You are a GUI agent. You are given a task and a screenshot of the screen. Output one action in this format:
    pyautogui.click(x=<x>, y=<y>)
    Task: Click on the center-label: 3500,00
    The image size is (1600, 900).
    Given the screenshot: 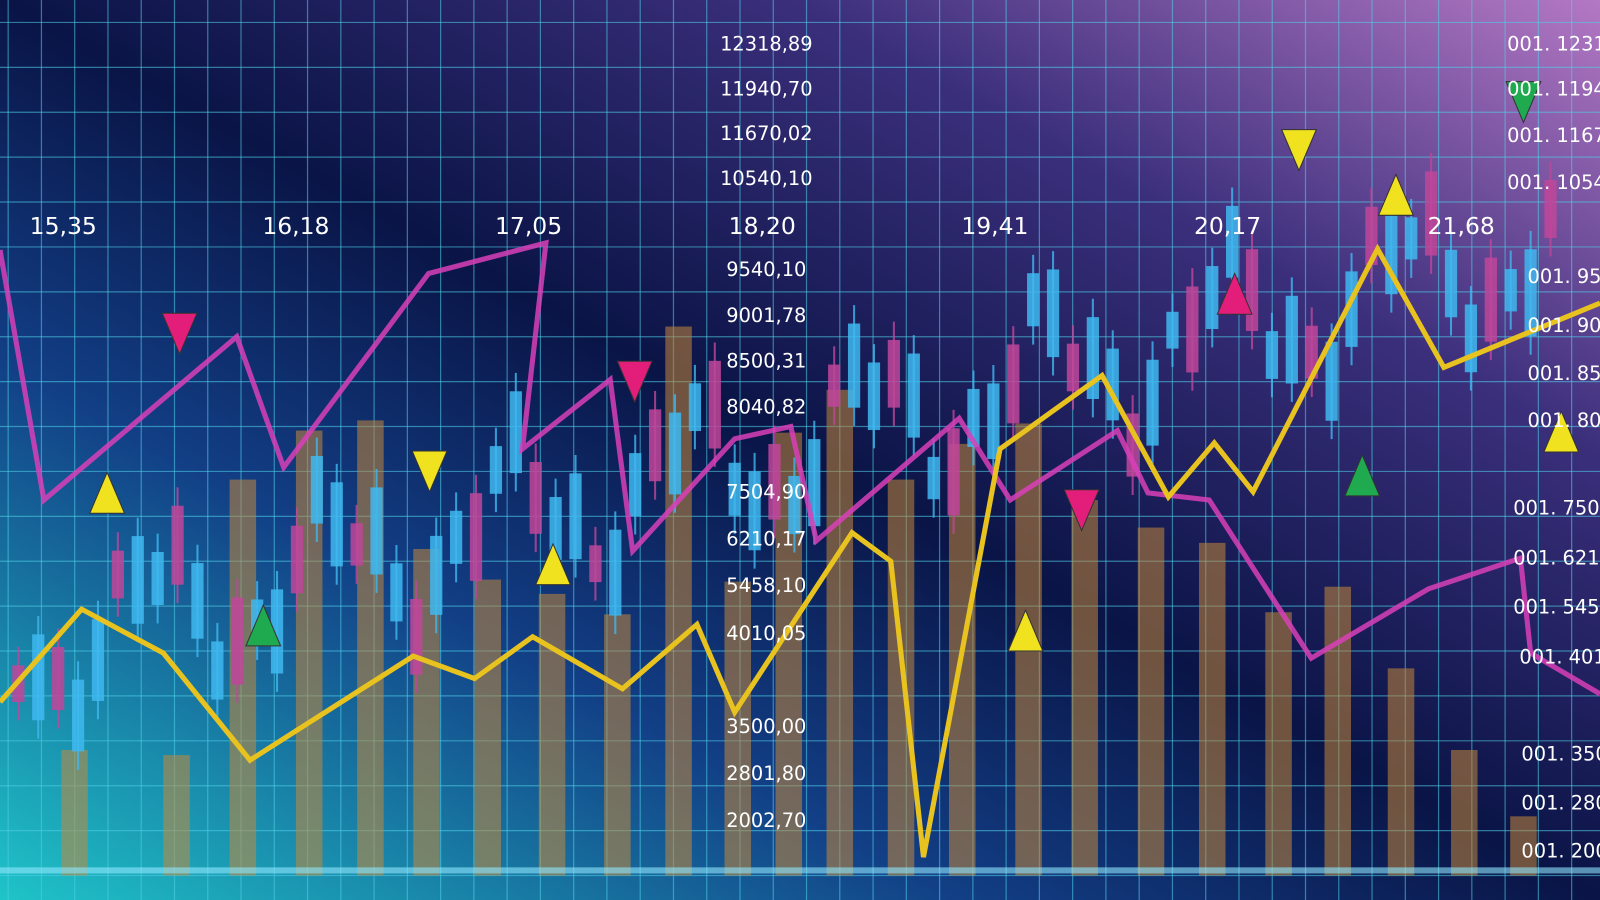 What is the action you would take?
    pyautogui.click(x=766, y=726)
    